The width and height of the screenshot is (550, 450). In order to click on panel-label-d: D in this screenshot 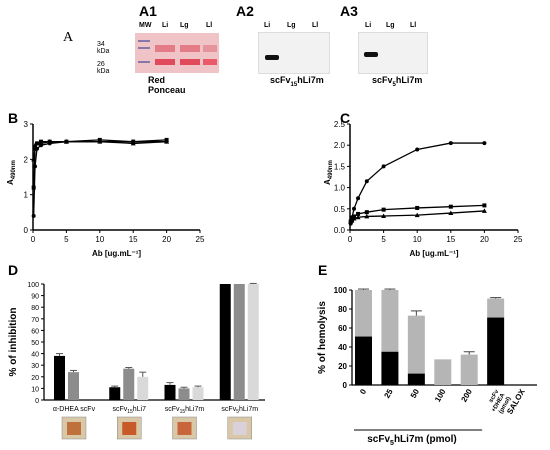, I will do `click(13, 270)`.